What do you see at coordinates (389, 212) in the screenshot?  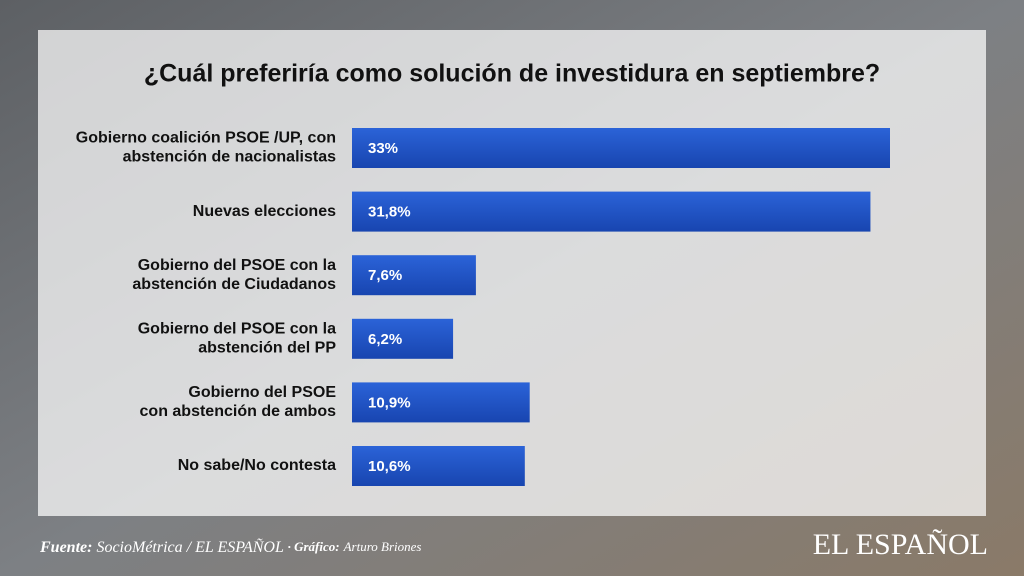 I see `value-label: 31,8%` at bounding box center [389, 212].